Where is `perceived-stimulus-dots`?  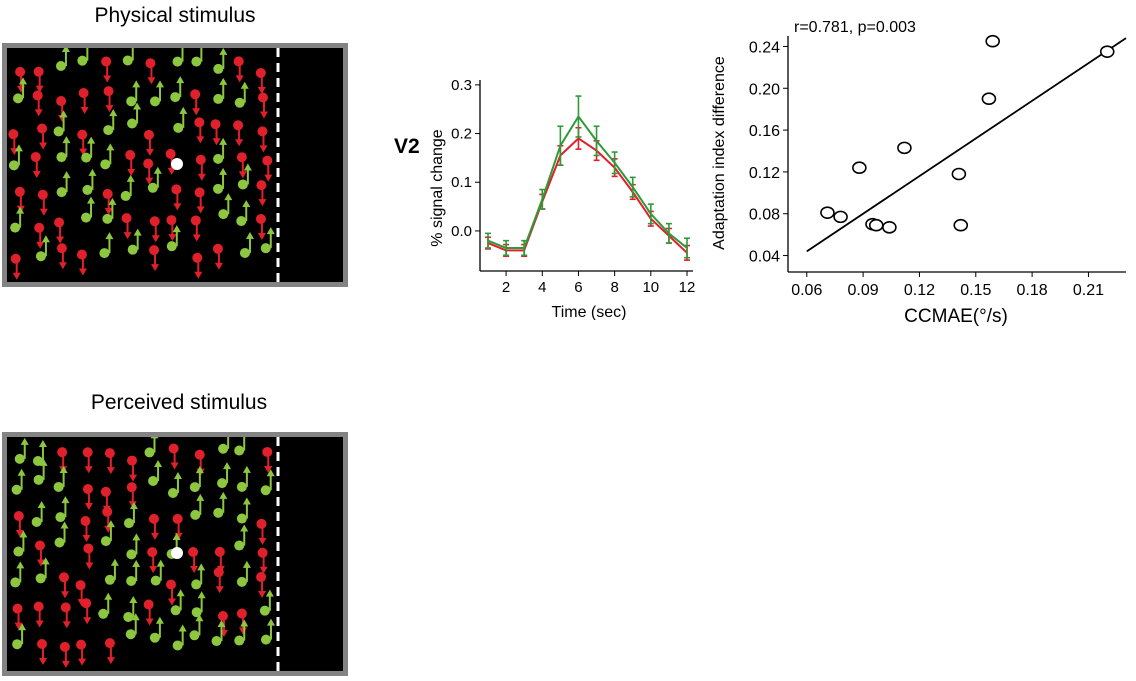
perceived-stimulus-dots is located at coordinates (145, 554).